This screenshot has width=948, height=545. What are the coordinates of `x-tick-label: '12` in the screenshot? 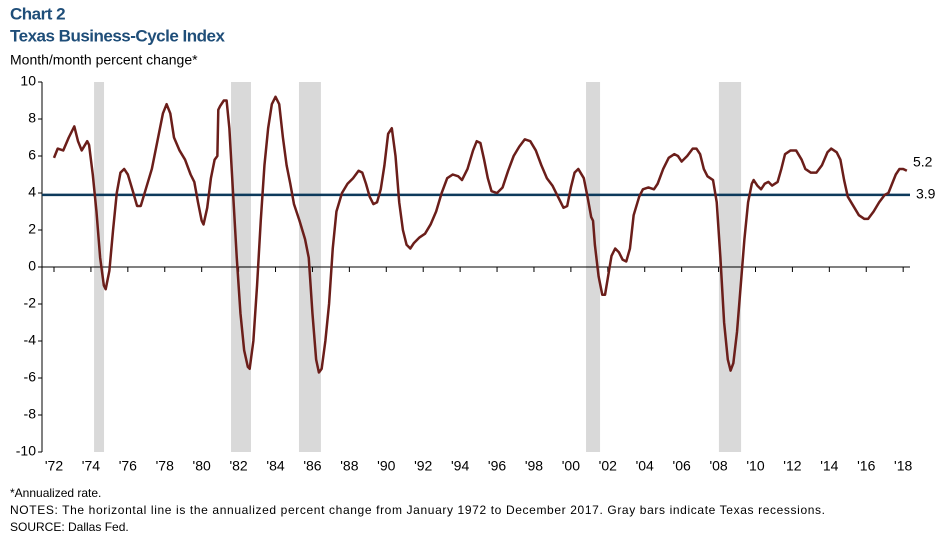 It's located at (792, 466).